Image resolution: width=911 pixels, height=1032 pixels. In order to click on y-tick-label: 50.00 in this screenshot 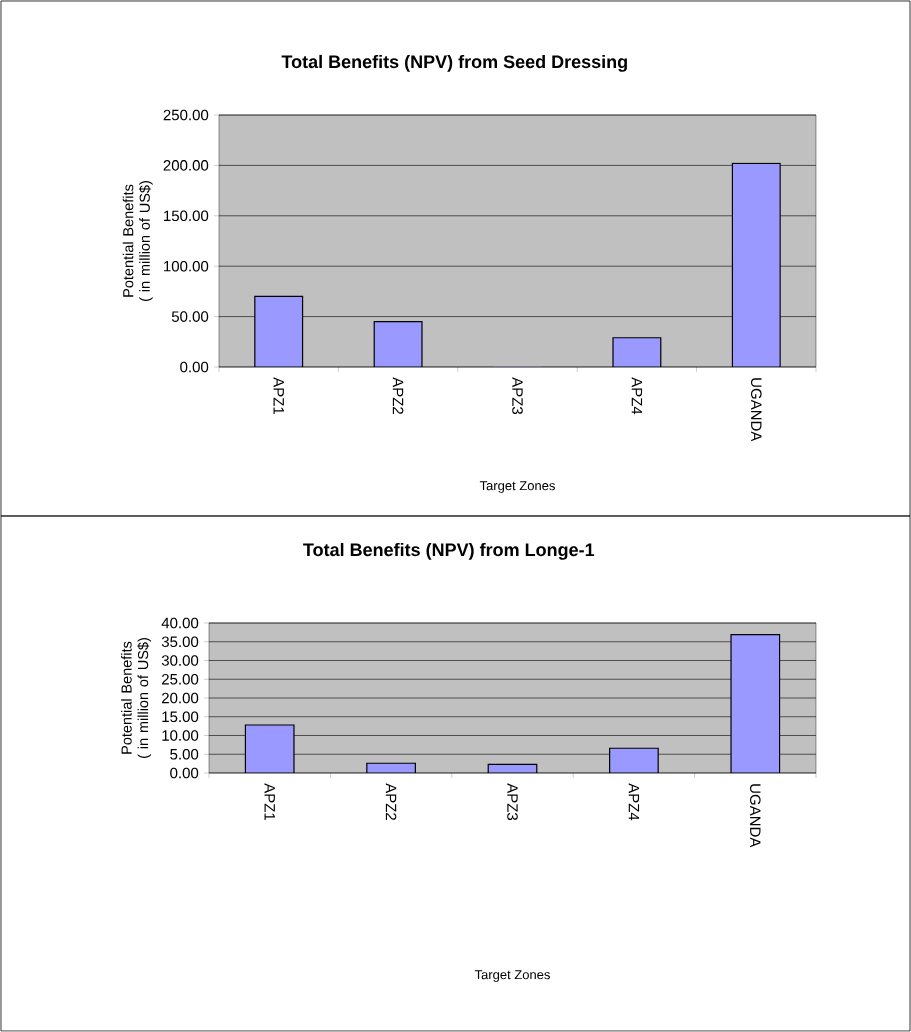, I will do `click(190, 316)`.